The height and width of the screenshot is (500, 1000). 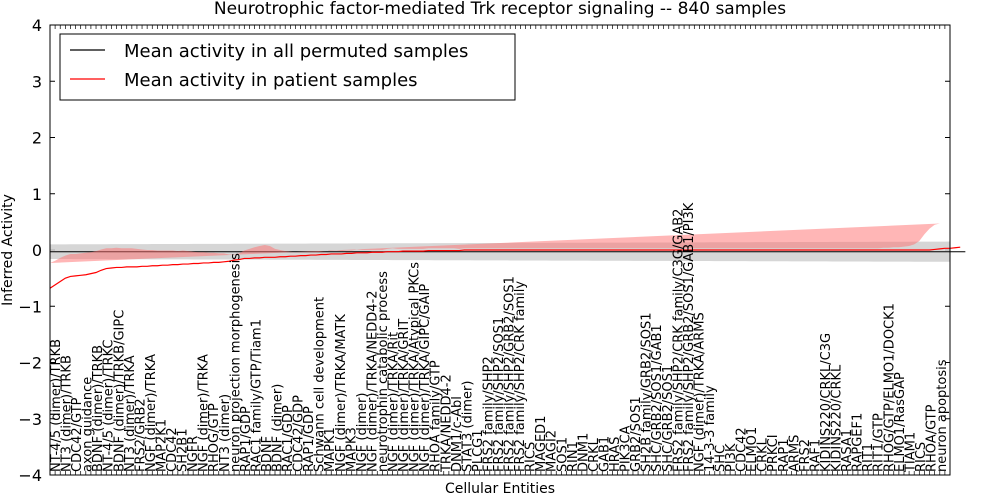 I want to click on x-tick-label: GRB2/SOS1, so click(x=636, y=434).